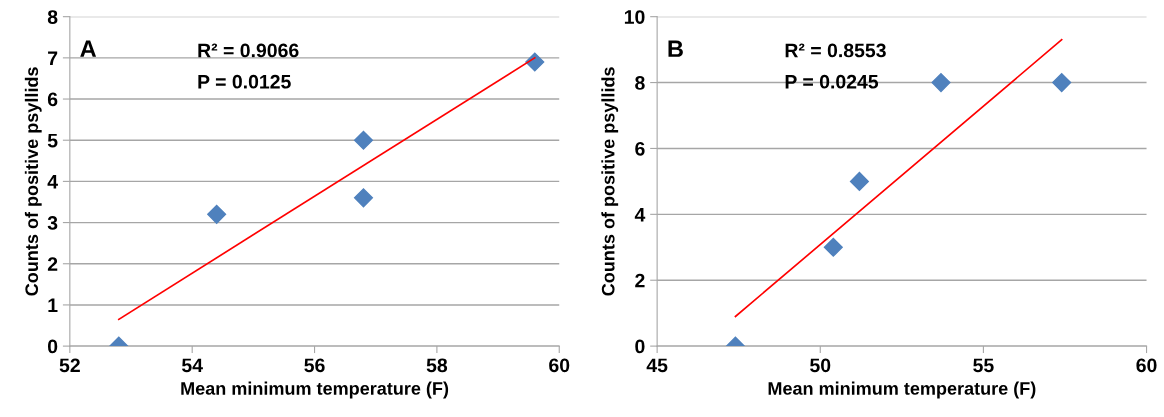 This screenshot has height=417, width=1164. Describe the element at coordinates (675, 48) in the screenshot. I see `annotation: B` at that location.